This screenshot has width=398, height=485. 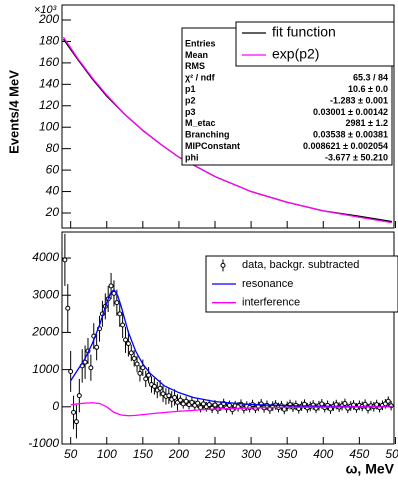 I want to click on x-tick-label: 50, so click(x=71, y=454).